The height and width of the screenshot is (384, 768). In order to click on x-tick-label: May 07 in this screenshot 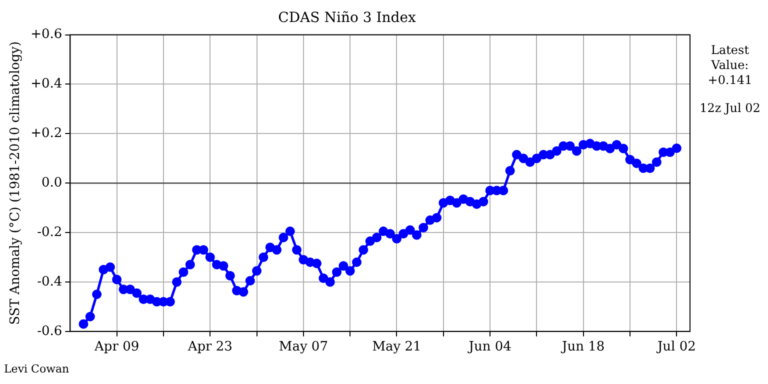, I will do `click(303, 347)`.